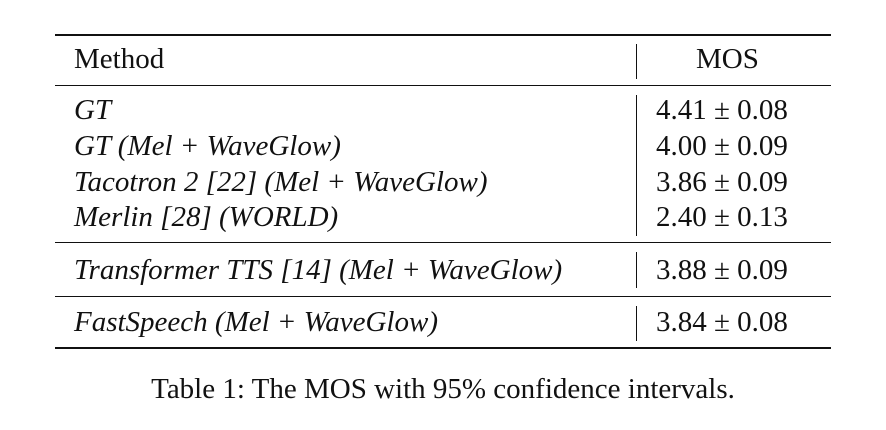 This screenshot has width=886, height=430. Describe the element at coordinates (443, 85) in the screenshot. I see `header-separator-rule` at that location.